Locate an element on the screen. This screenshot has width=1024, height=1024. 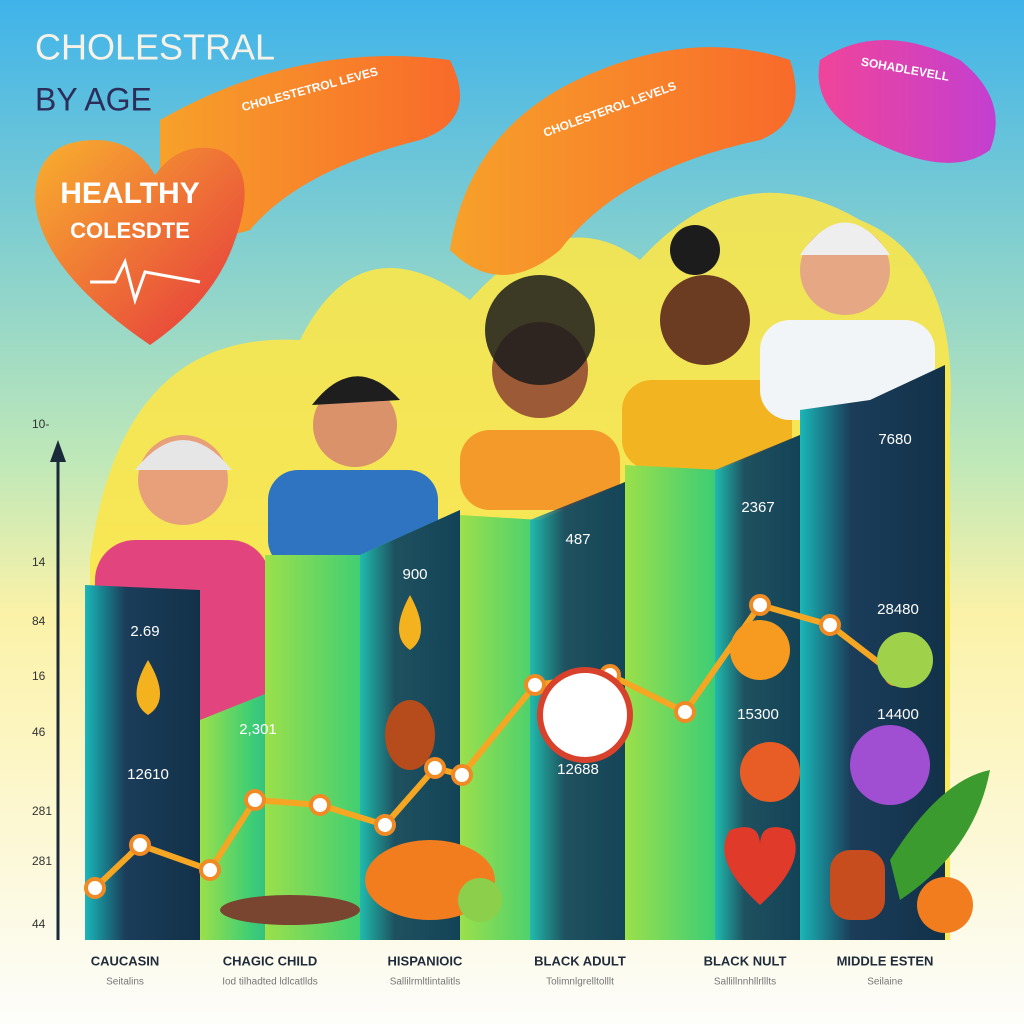
category-label: CHAGIC CHILD is located at coordinates (270, 960).